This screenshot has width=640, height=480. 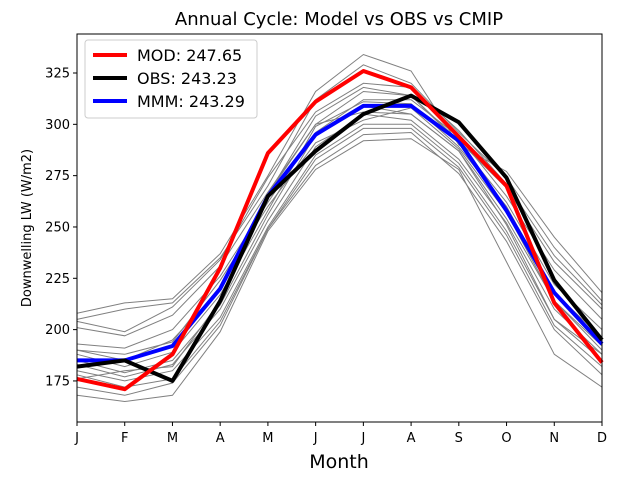 What do you see at coordinates (554, 438) in the screenshot?
I see `x-tick-label-11: N` at bounding box center [554, 438].